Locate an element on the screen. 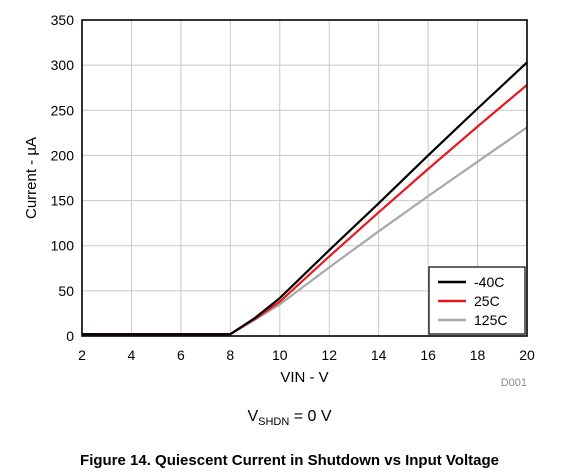 The height and width of the screenshot is (476, 579). y-tick-label: 300 is located at coordinates (63, 65).